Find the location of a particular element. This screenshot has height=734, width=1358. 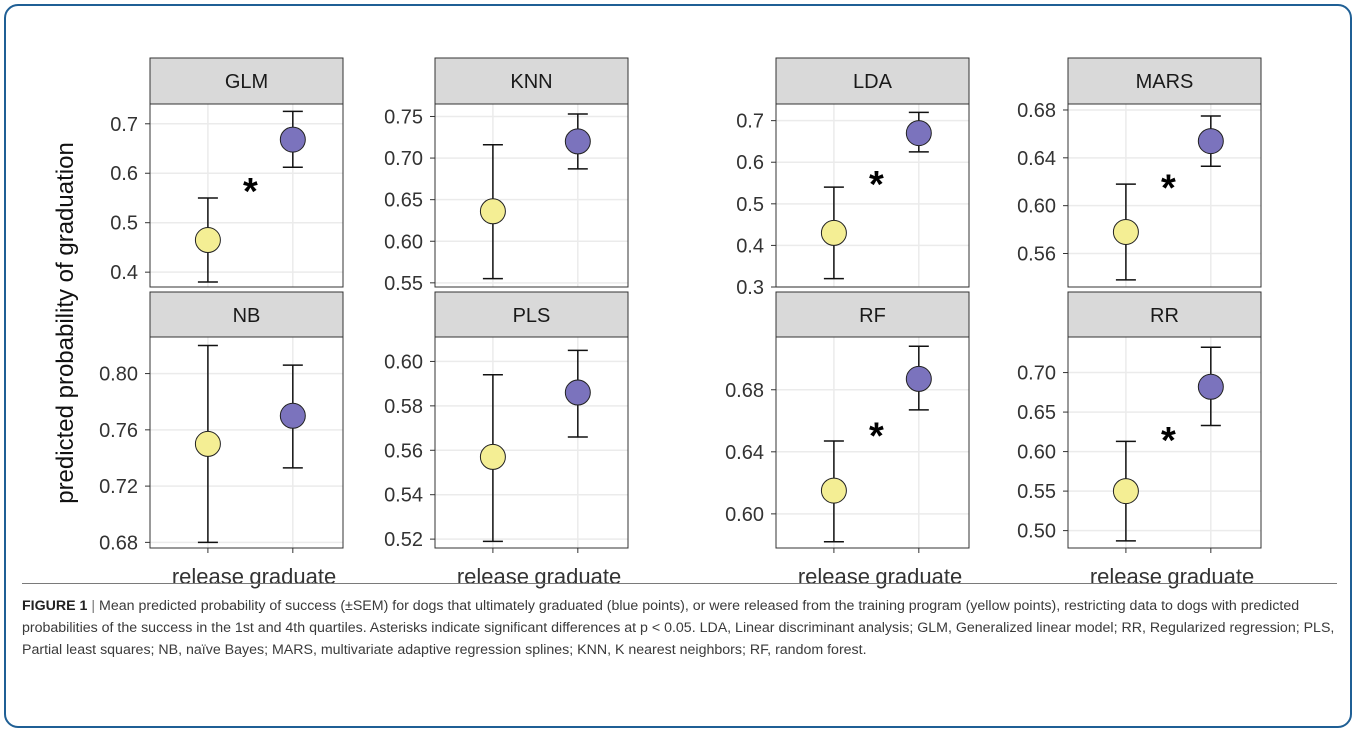

strip-glm is located at coordinates (246, 81).